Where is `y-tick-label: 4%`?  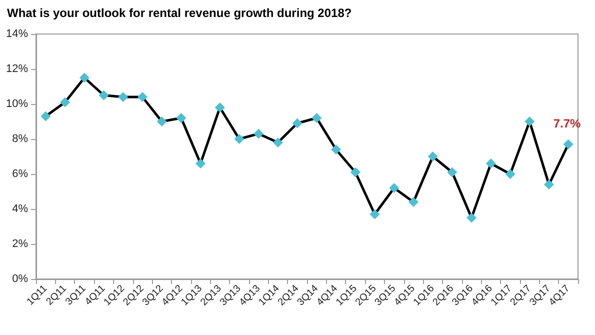 y-tick-label: 4% is located at coordinates (20, 209).